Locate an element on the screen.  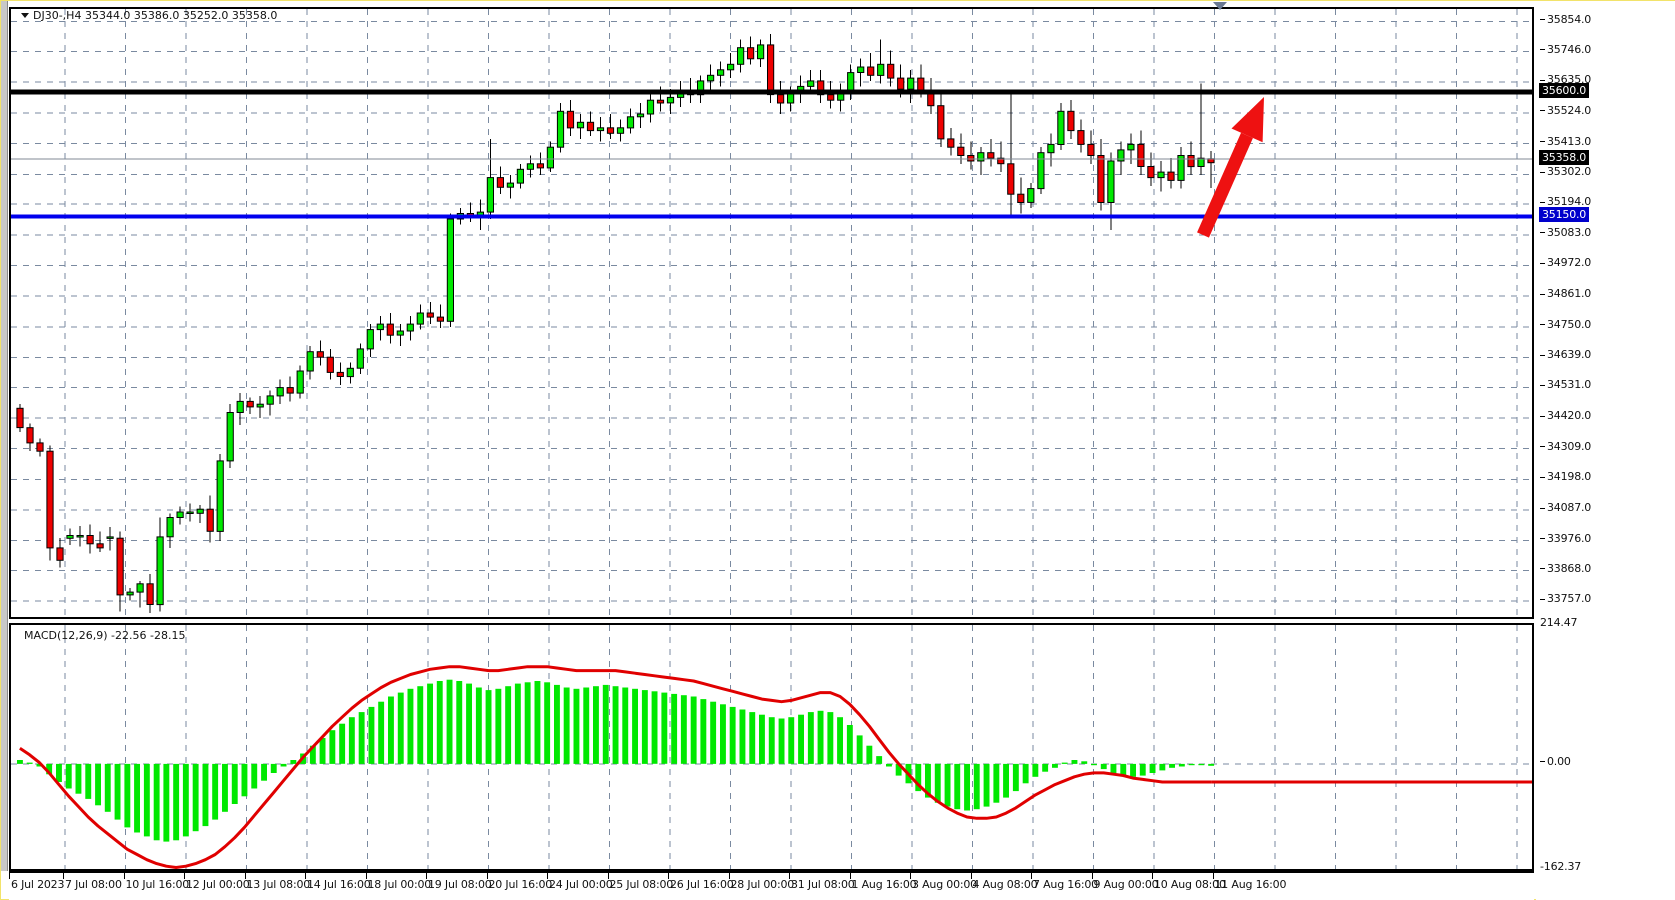
time-tick-label: 9 Aug 00:00 is located at coordinates (1126, 884).